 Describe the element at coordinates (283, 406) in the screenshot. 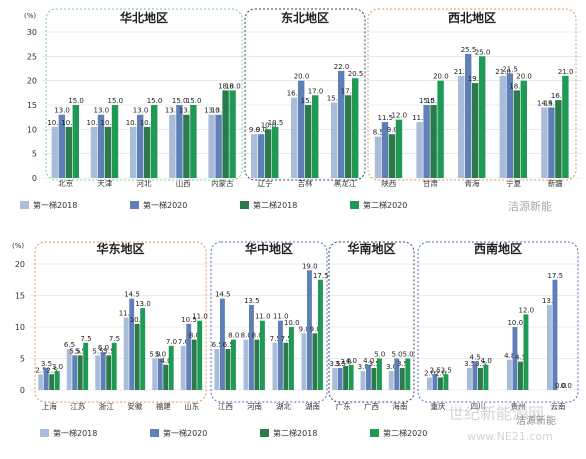

I see `x-tick-label: 湖北` at that location.